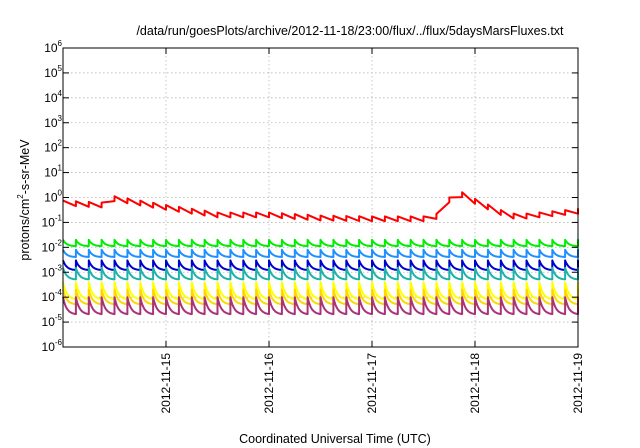  I want to click on y-tick-exponent: 1, so click(60, 168).